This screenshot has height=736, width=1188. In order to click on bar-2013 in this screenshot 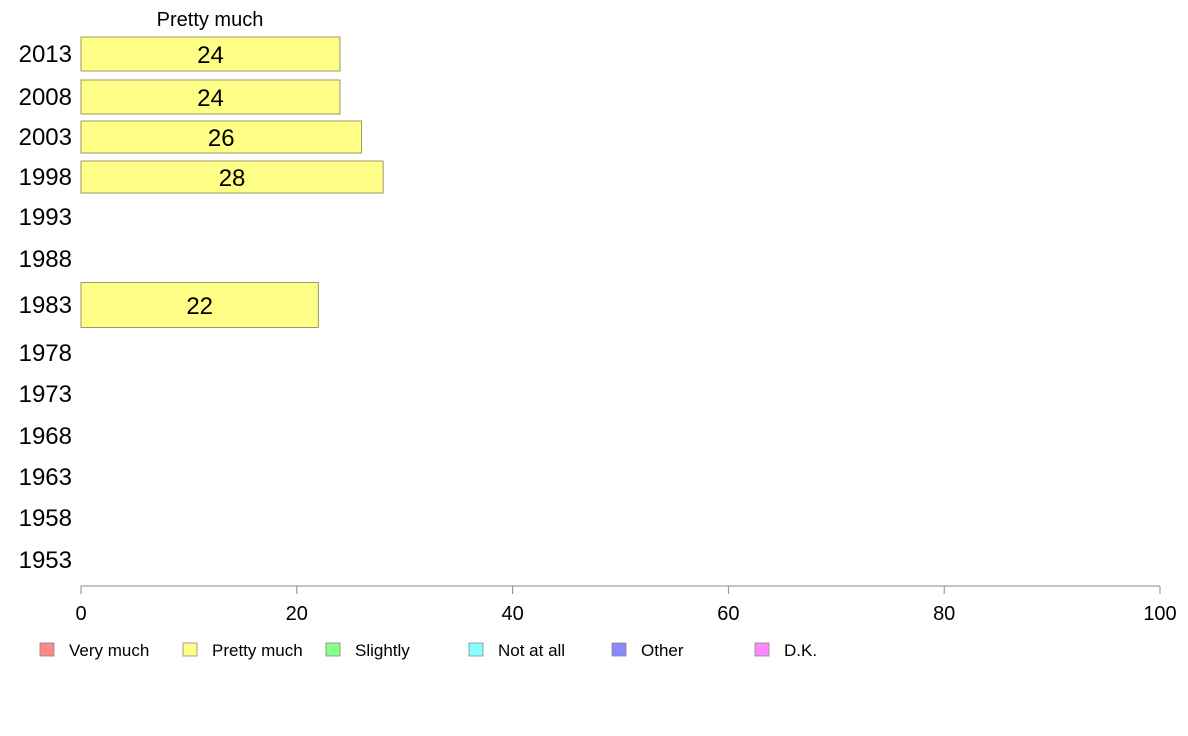, I will do `click(210, 54)`.